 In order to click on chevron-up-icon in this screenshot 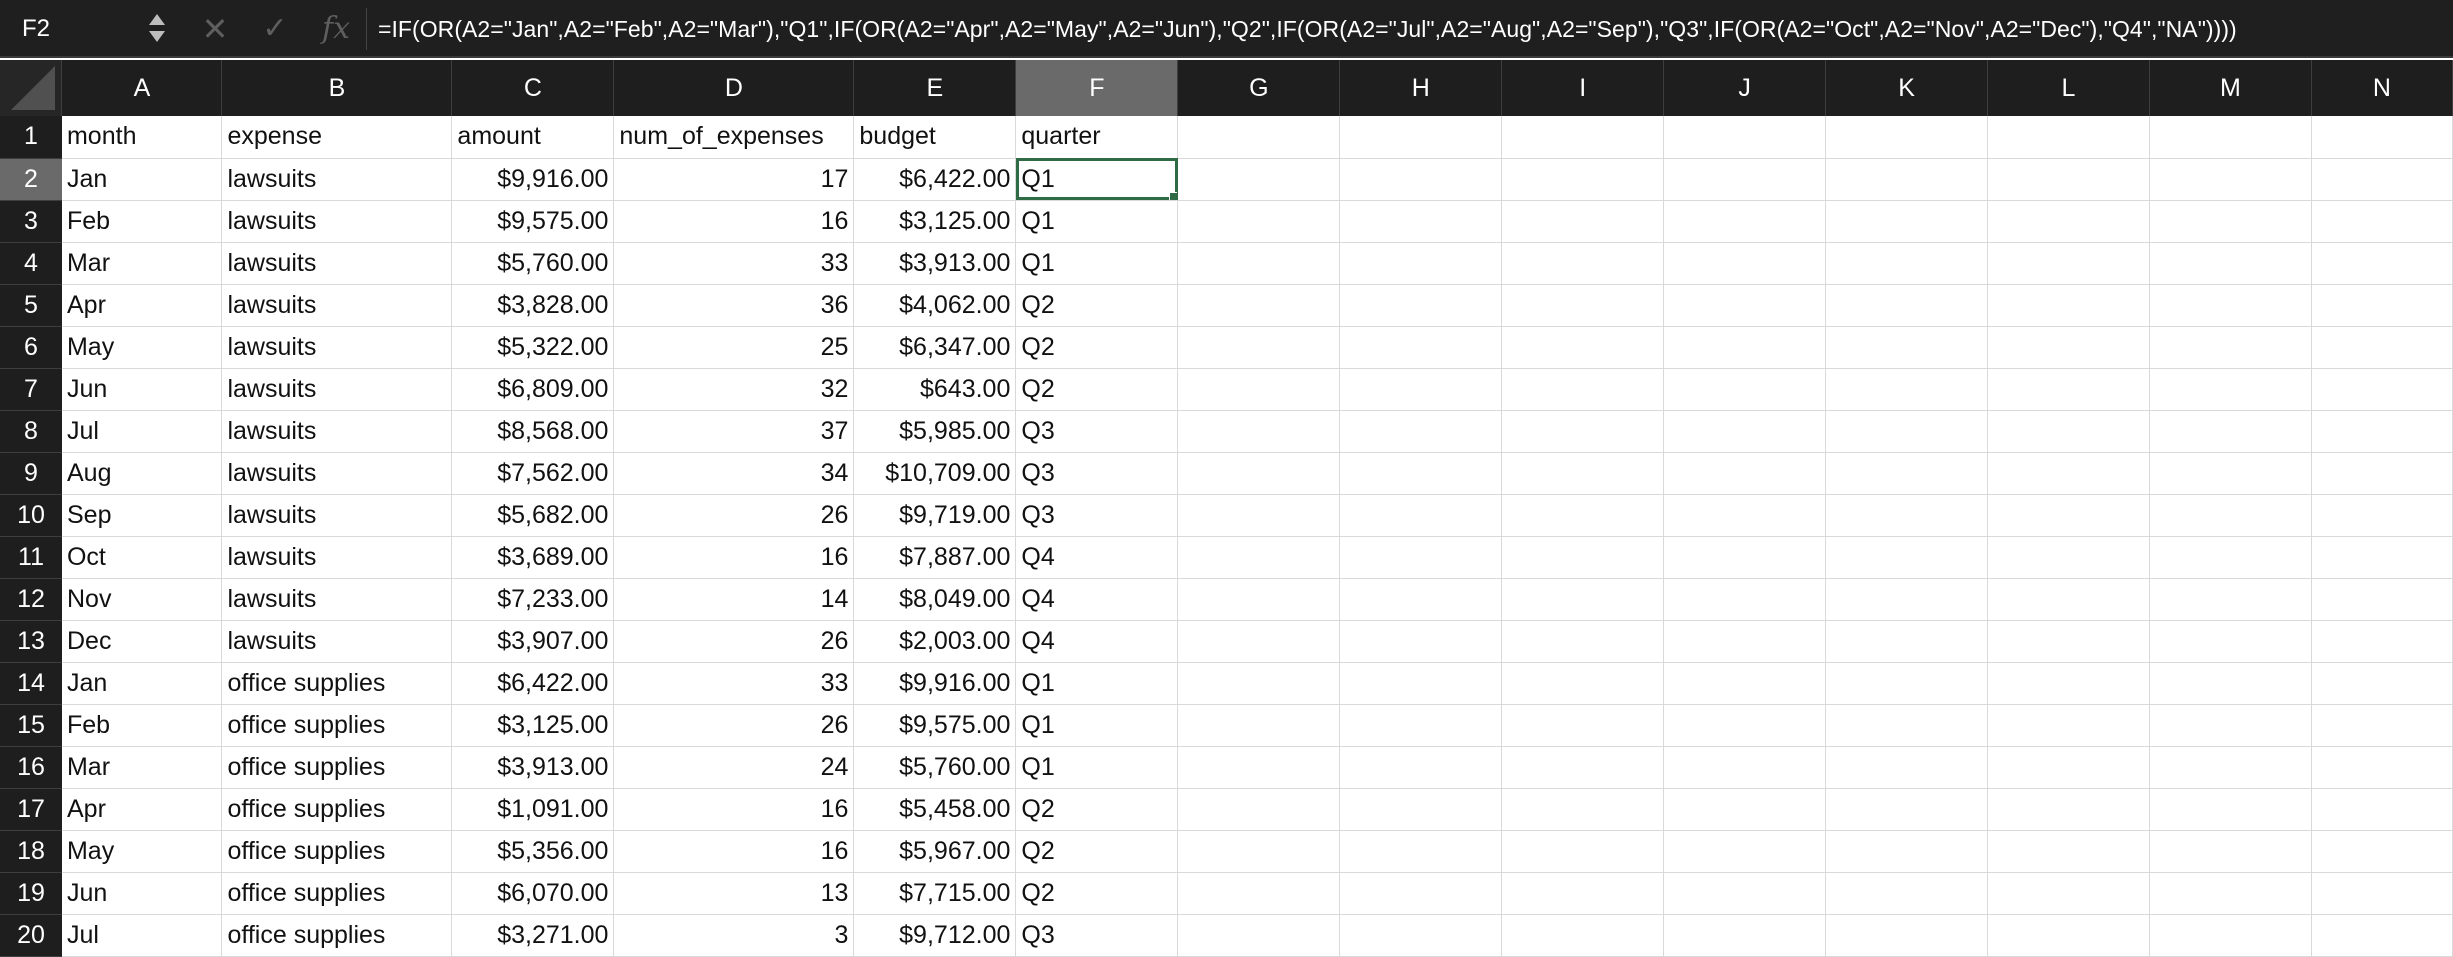, I will do `click(157, 19)`.